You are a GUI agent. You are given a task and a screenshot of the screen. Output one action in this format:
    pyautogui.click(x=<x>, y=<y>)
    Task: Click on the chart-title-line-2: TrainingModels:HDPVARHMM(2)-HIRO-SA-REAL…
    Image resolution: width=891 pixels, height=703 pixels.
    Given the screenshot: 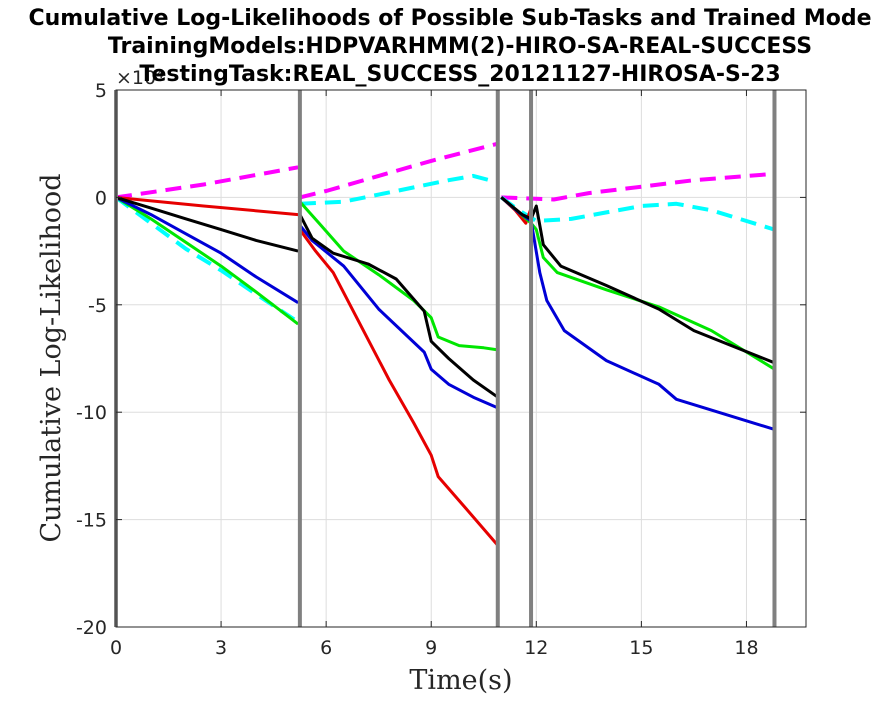 What is the action you would take?
    pyautogui.click(x=460, y=46)
    